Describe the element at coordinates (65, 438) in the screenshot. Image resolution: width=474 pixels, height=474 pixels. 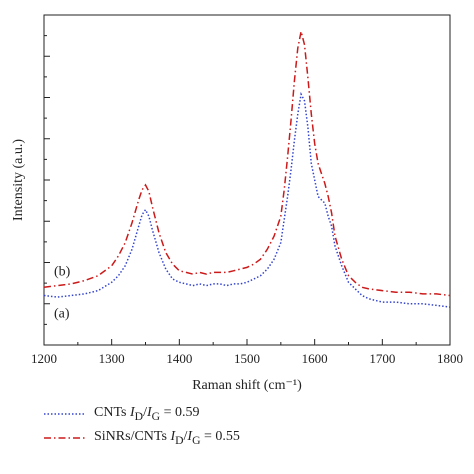
I see `legend-swatch-b` at that location.